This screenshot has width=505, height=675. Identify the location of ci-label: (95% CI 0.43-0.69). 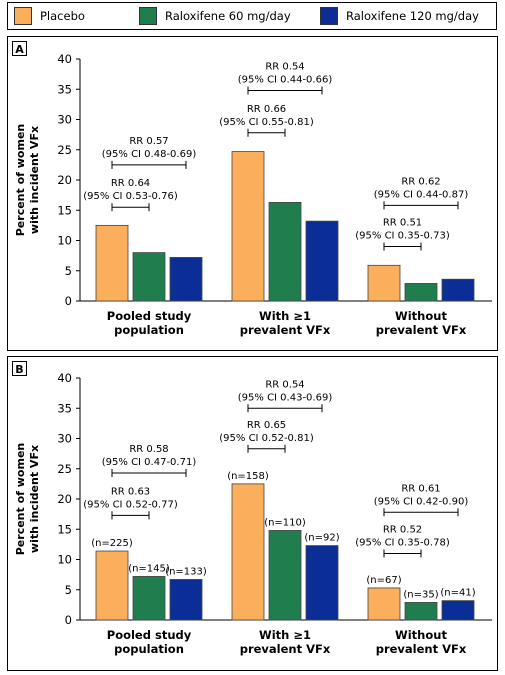
(285, 397).